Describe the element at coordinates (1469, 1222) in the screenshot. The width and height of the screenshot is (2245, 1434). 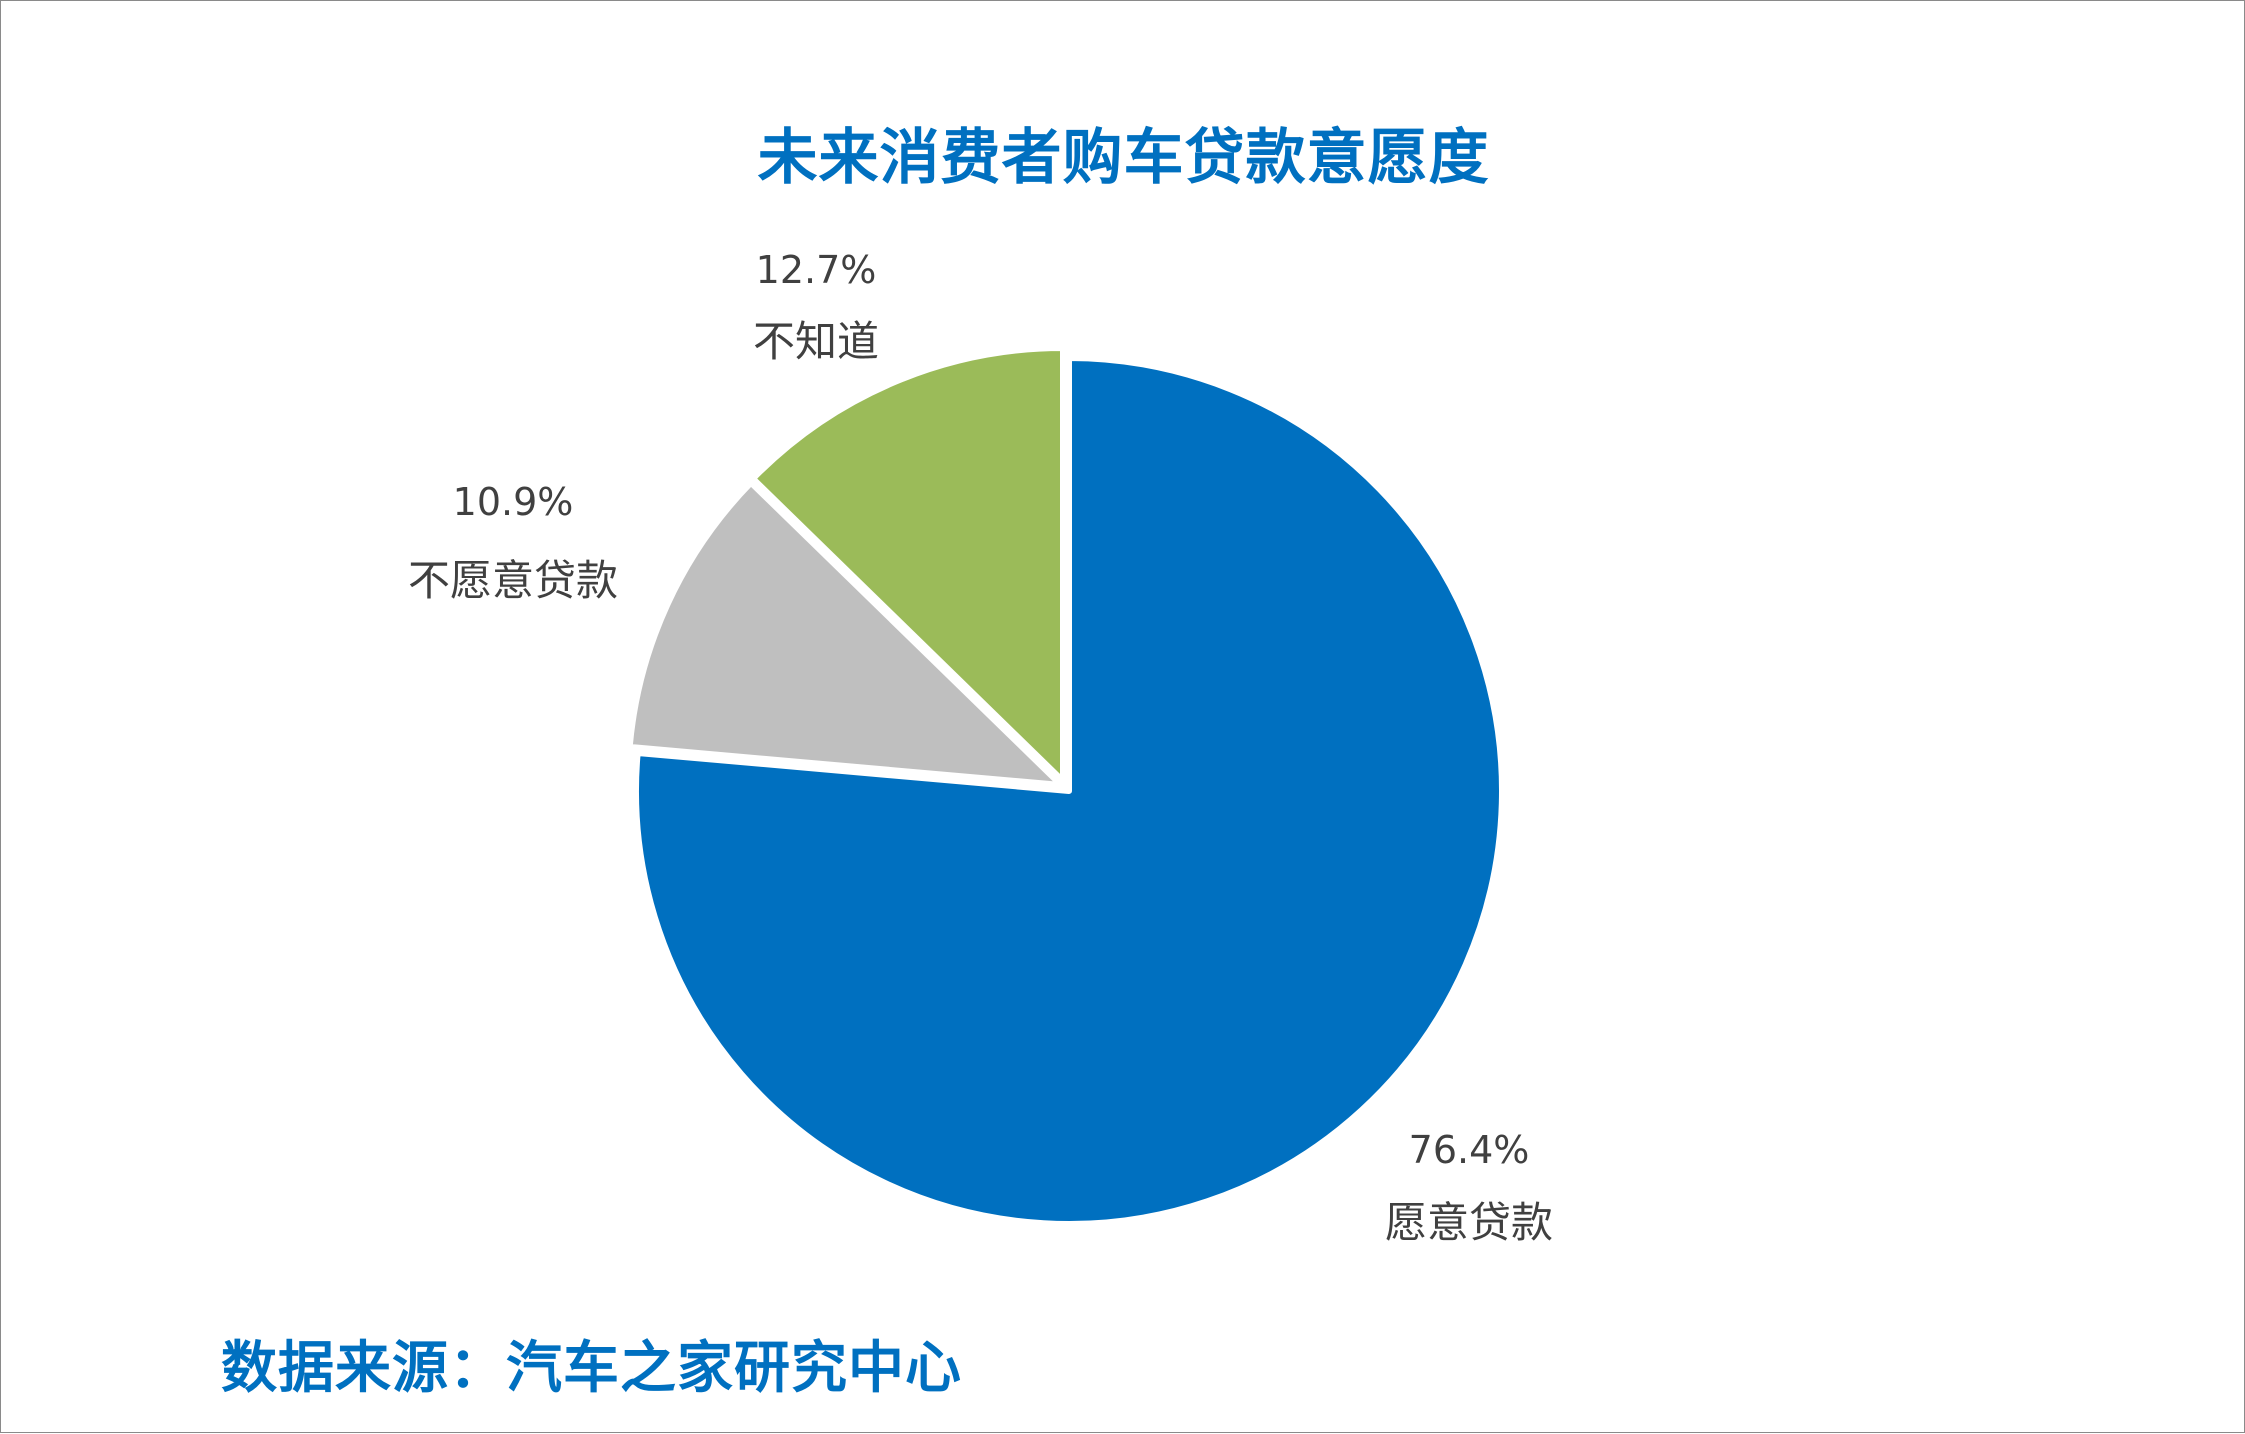
I see `data-label-category-willing: 愿意贷款` at that location.